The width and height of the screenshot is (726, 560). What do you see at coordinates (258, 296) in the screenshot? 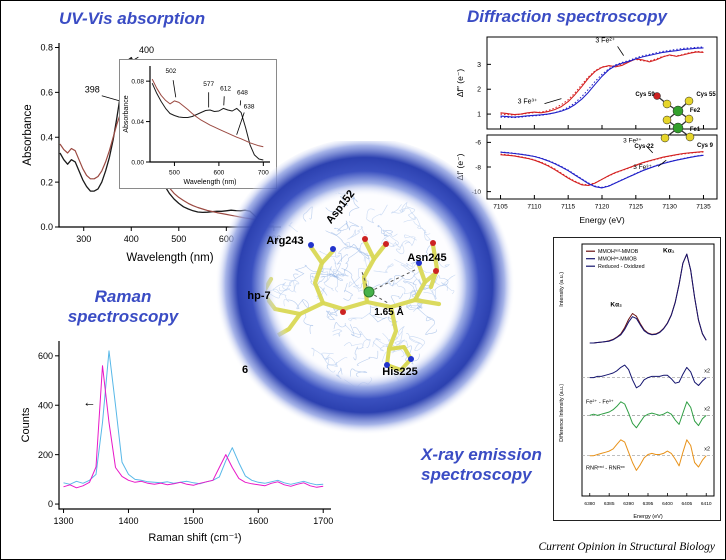
I see `svg-text: hp-7` at bounding box center [258, 296].